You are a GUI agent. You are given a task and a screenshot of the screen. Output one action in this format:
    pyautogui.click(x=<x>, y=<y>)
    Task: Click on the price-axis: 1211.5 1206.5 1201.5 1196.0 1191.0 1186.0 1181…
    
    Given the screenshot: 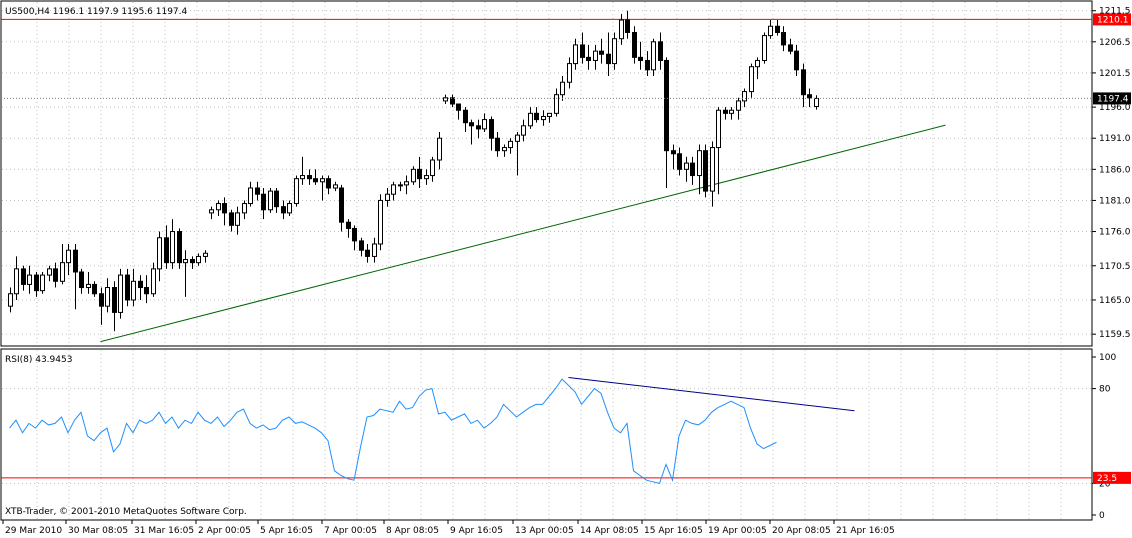 What is the action you would take?
    pyautogui.click(x=1111, y=173)
    